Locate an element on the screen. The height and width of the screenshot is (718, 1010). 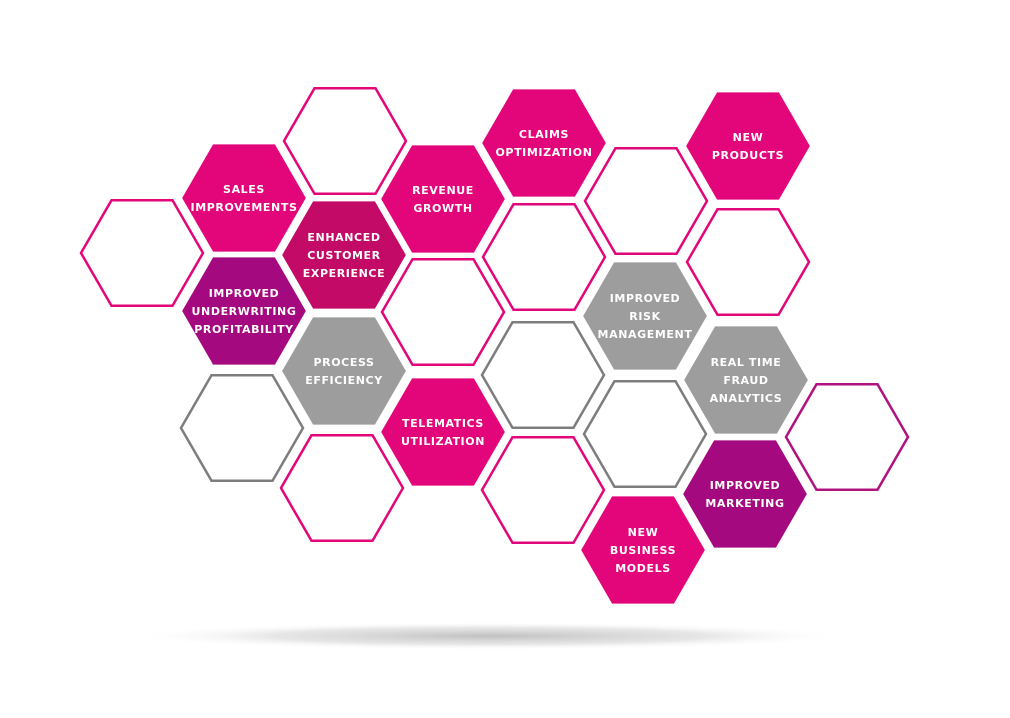
hexagon-new-business-models: NEW BUSINESS MODELS is located at coordinates (643, 550).